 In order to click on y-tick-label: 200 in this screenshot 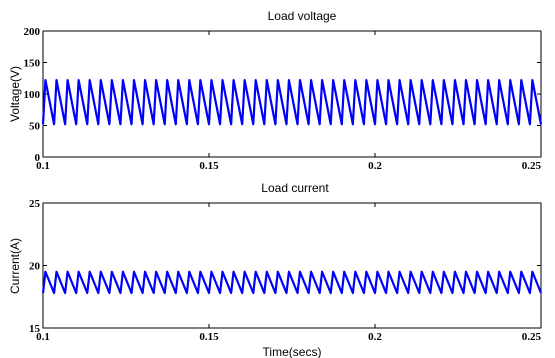, I will do `click(32, 32)`.